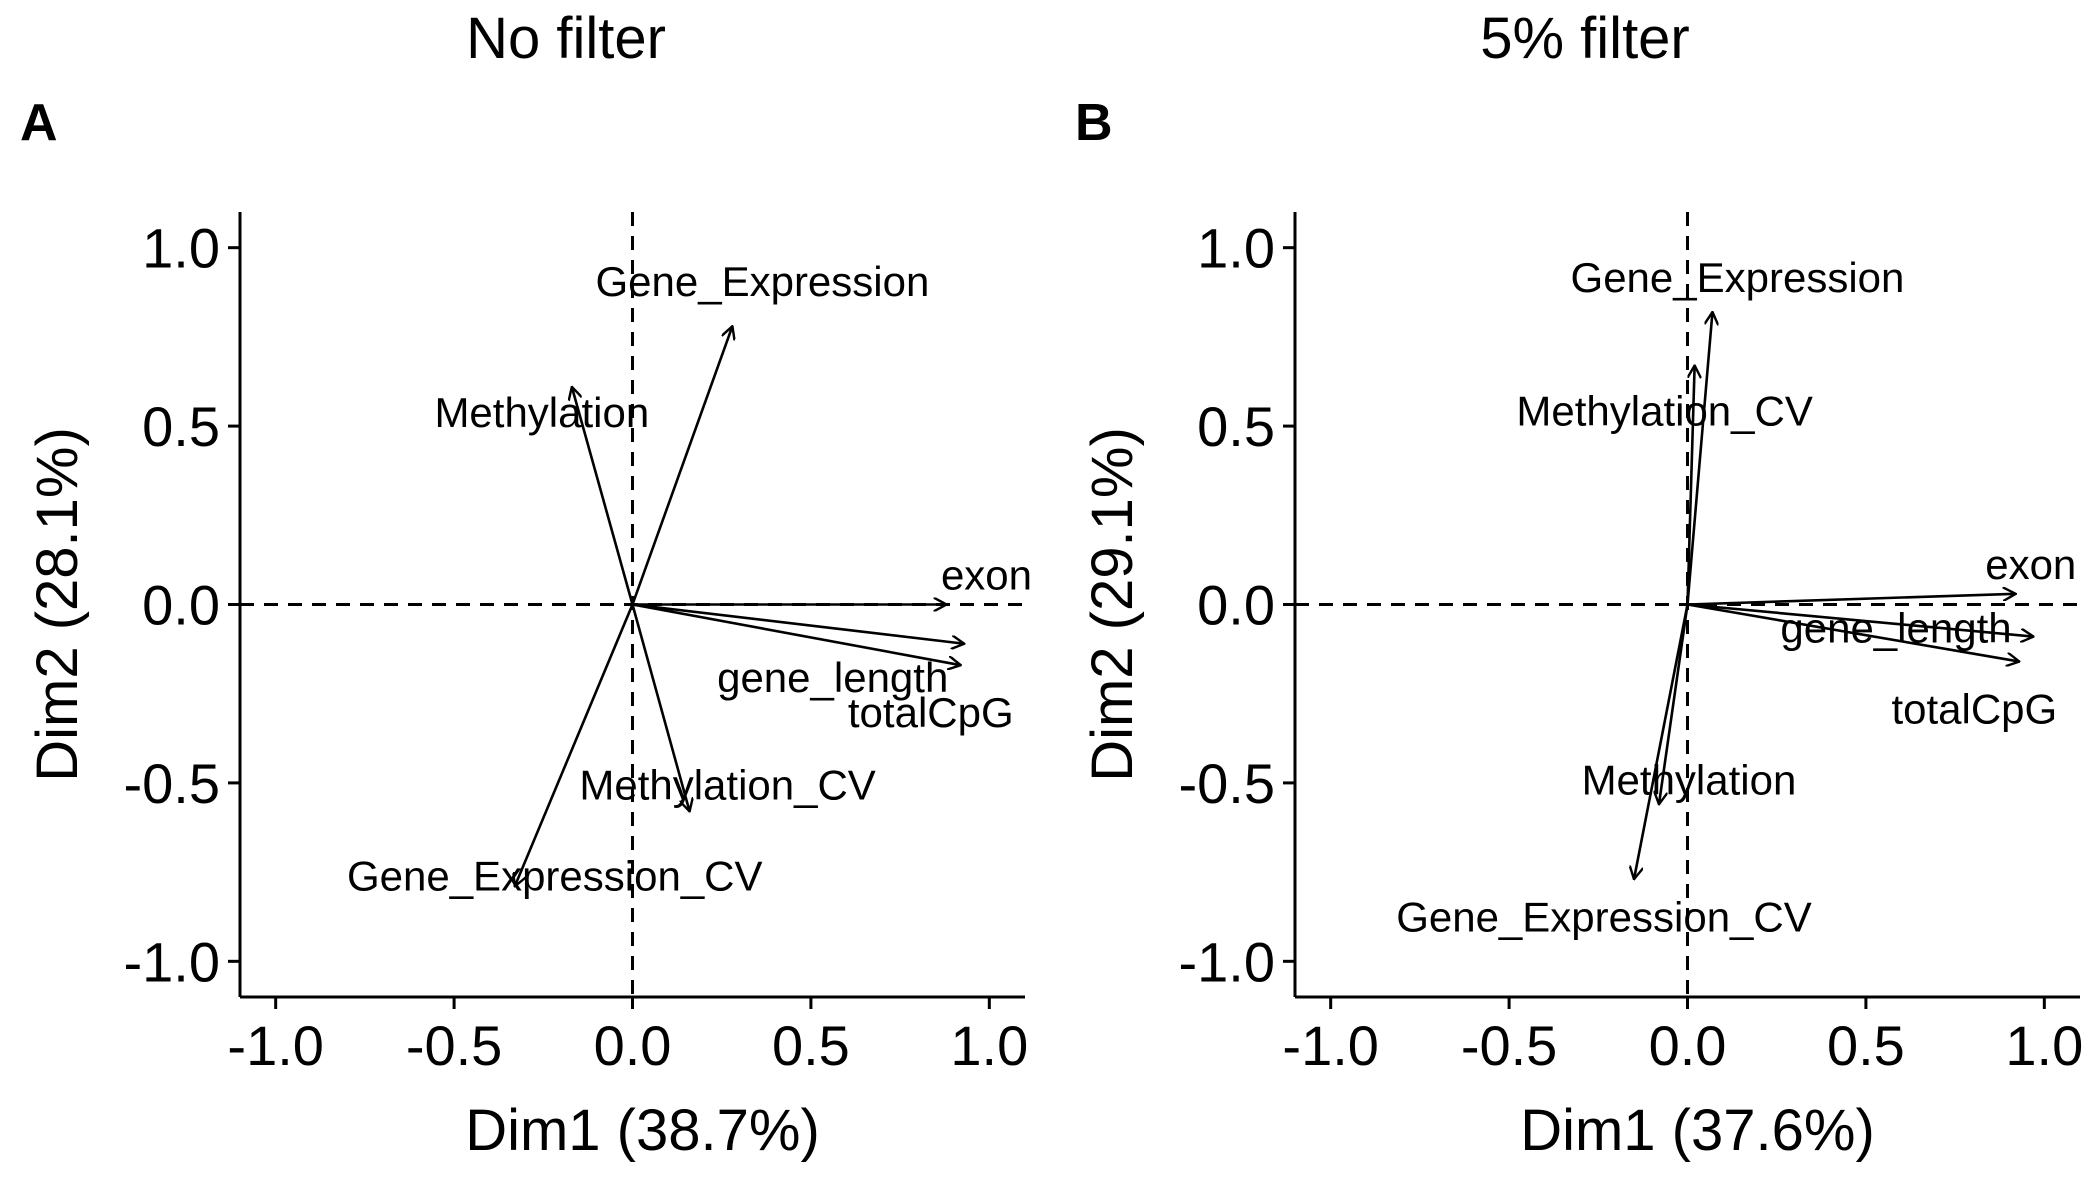 This screenshot has height=1200, width=2100. What do you see at coordinates (1851, 600) in the screenshot?
I see `vector-exon` at bounding box center [1851, 600].